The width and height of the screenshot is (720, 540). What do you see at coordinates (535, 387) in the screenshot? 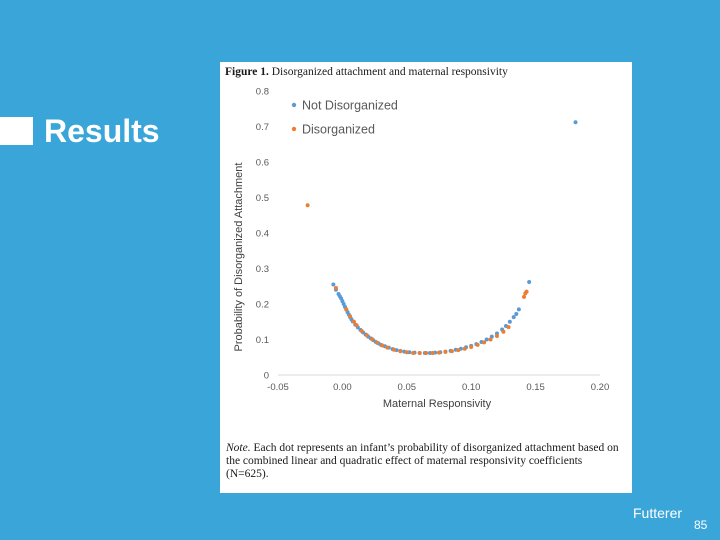
I see `x-tick-label: 0.15` at bounding box center [535, 387].